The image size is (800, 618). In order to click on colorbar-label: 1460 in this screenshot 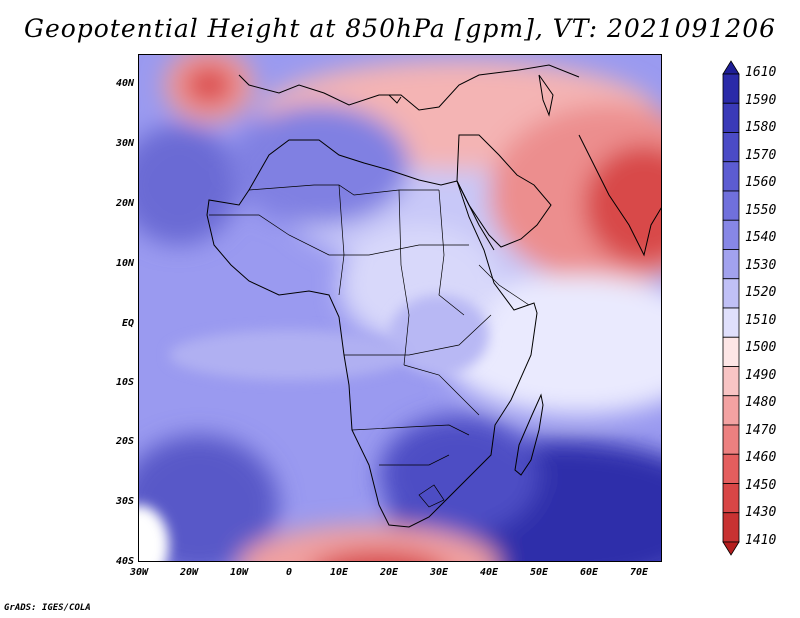, I will do `click(761, 458)`.